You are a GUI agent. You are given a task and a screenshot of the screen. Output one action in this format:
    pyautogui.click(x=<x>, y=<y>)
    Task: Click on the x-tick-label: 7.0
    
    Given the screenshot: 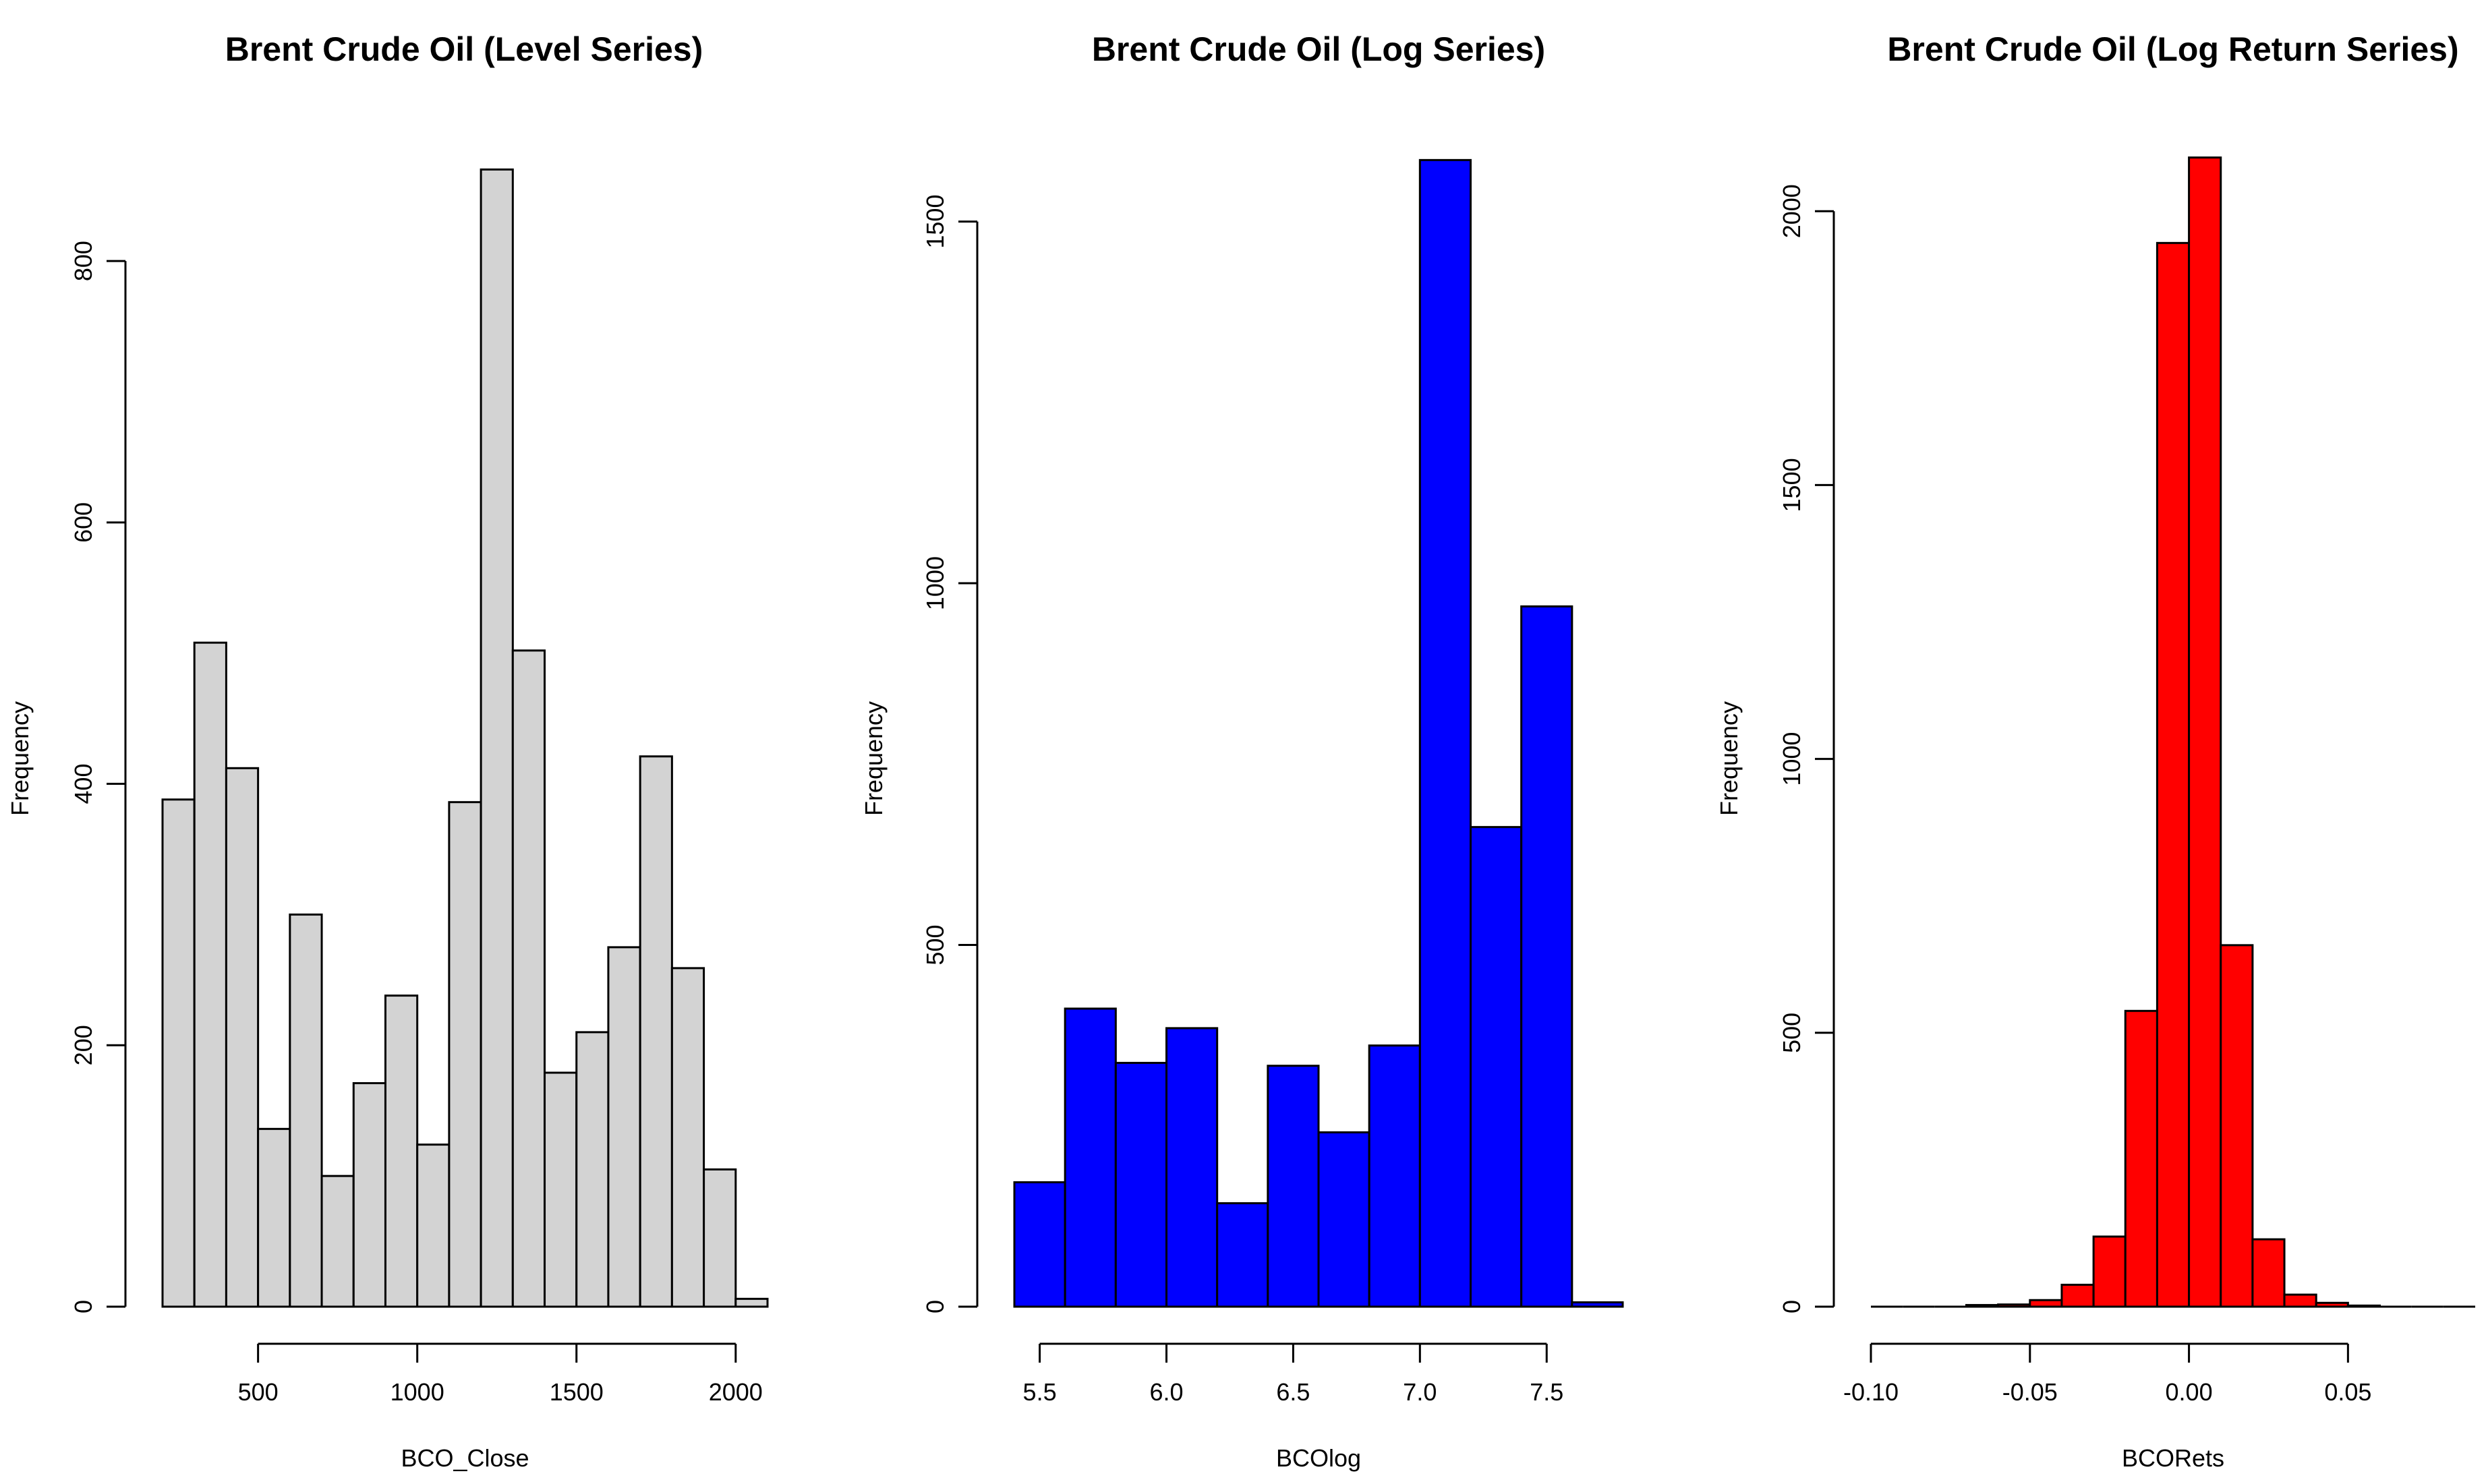 What is the action you would take?
    pyautogui.click(x=1420, y=1392)
    